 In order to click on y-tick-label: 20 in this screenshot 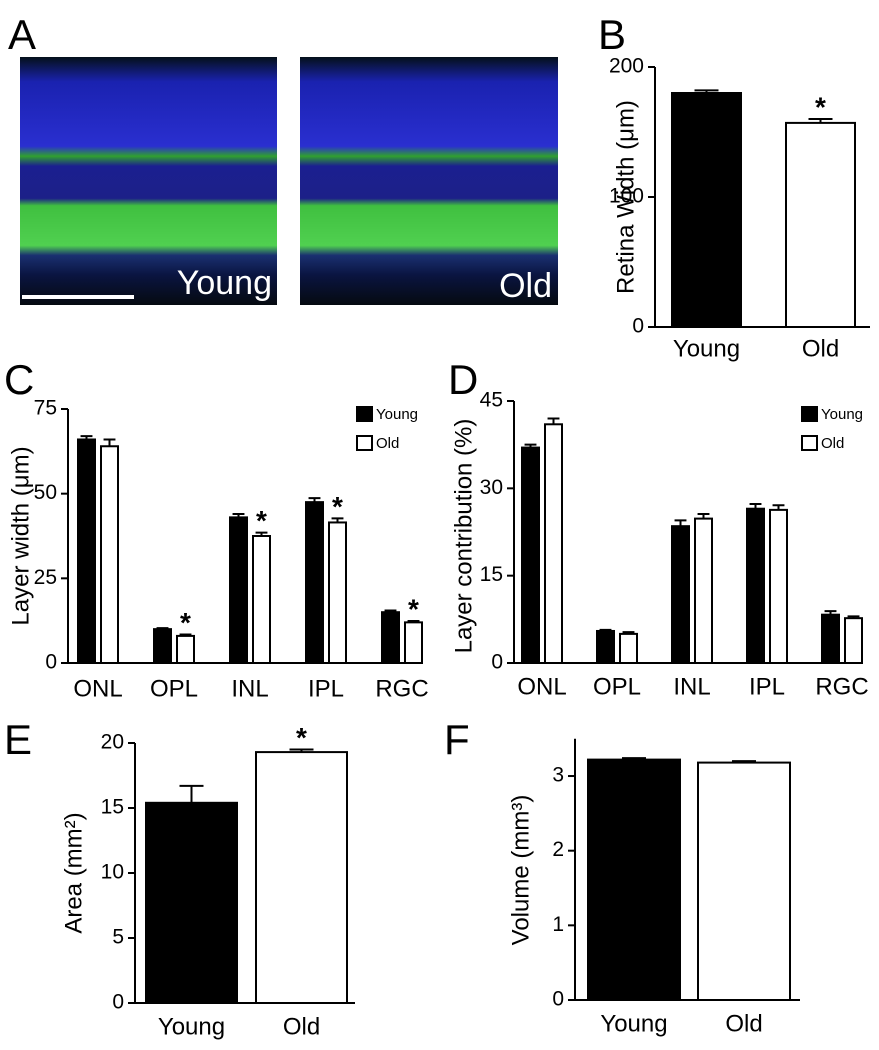, I will do `click(112, 742)`.